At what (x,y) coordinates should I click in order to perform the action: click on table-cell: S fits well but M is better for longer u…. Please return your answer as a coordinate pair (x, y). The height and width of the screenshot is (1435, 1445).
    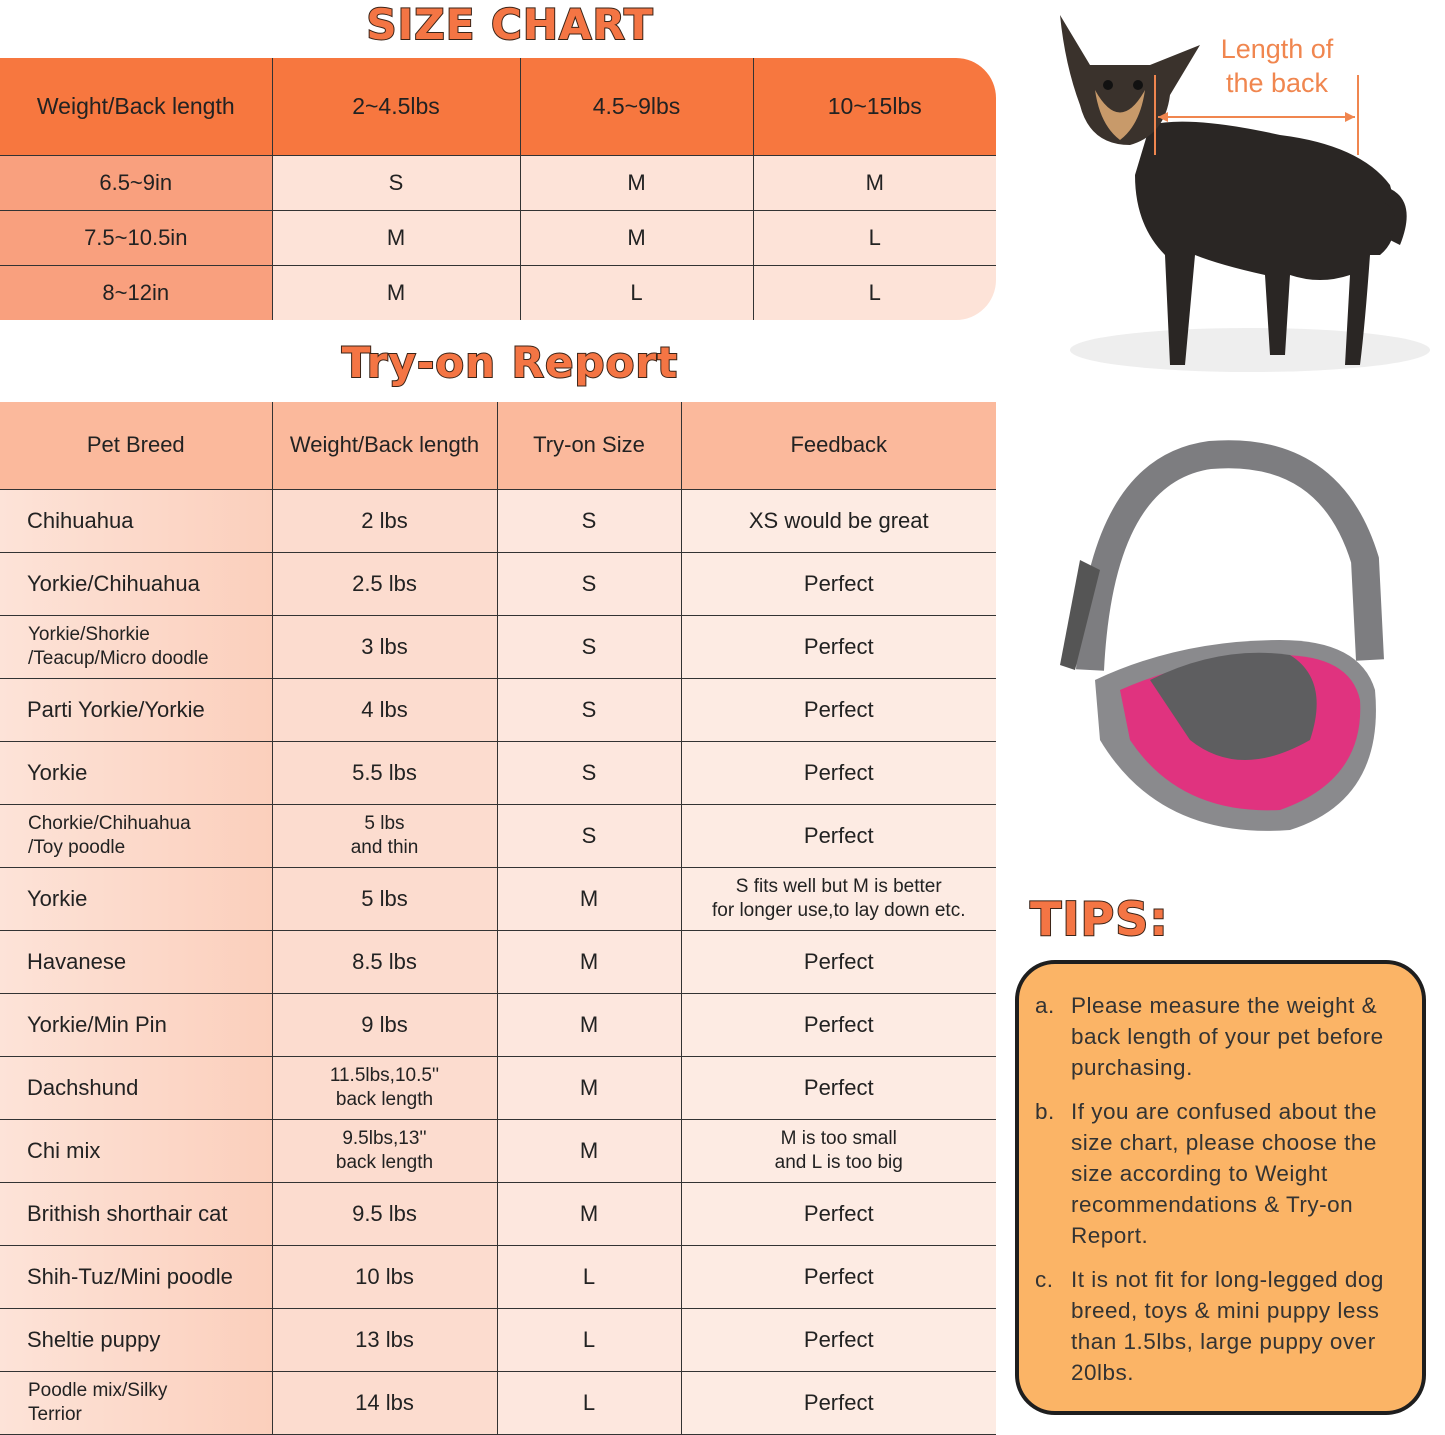
    Looking at the image, I should click on (838, 899).